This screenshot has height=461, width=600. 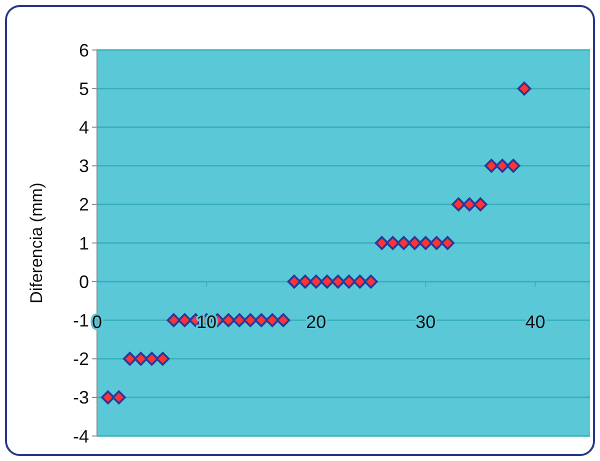 What do you see at coordinates (80, 320) in the screenshot?
I see `y-tick-label: -1` at bounding box center [80, 320].